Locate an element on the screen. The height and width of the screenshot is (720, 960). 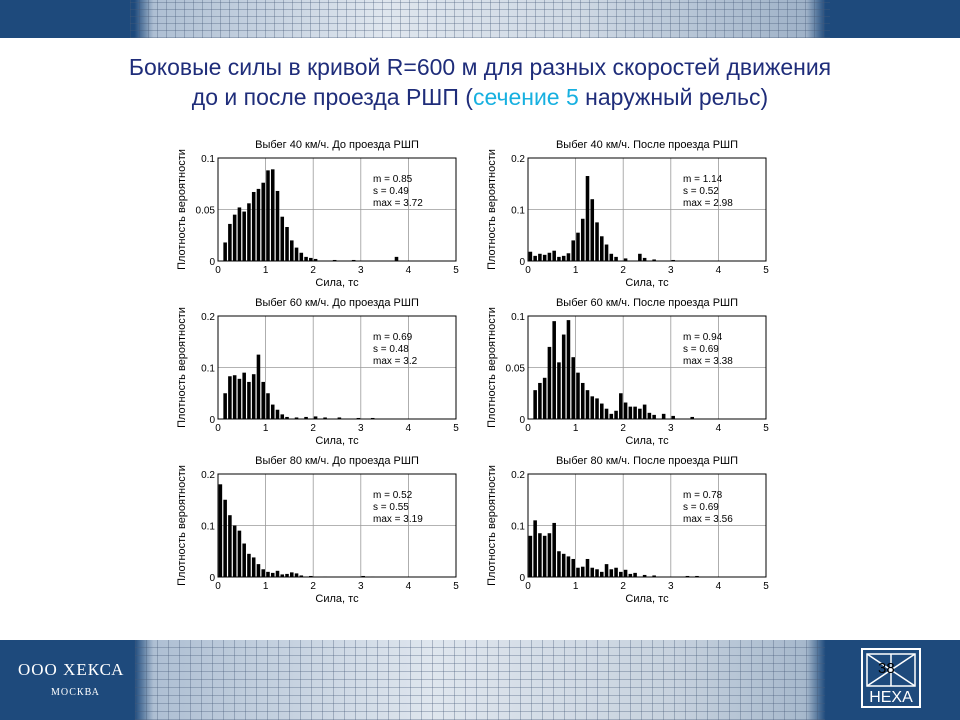
stats-label: s = 0.52 is located at coordinates (701, 191).